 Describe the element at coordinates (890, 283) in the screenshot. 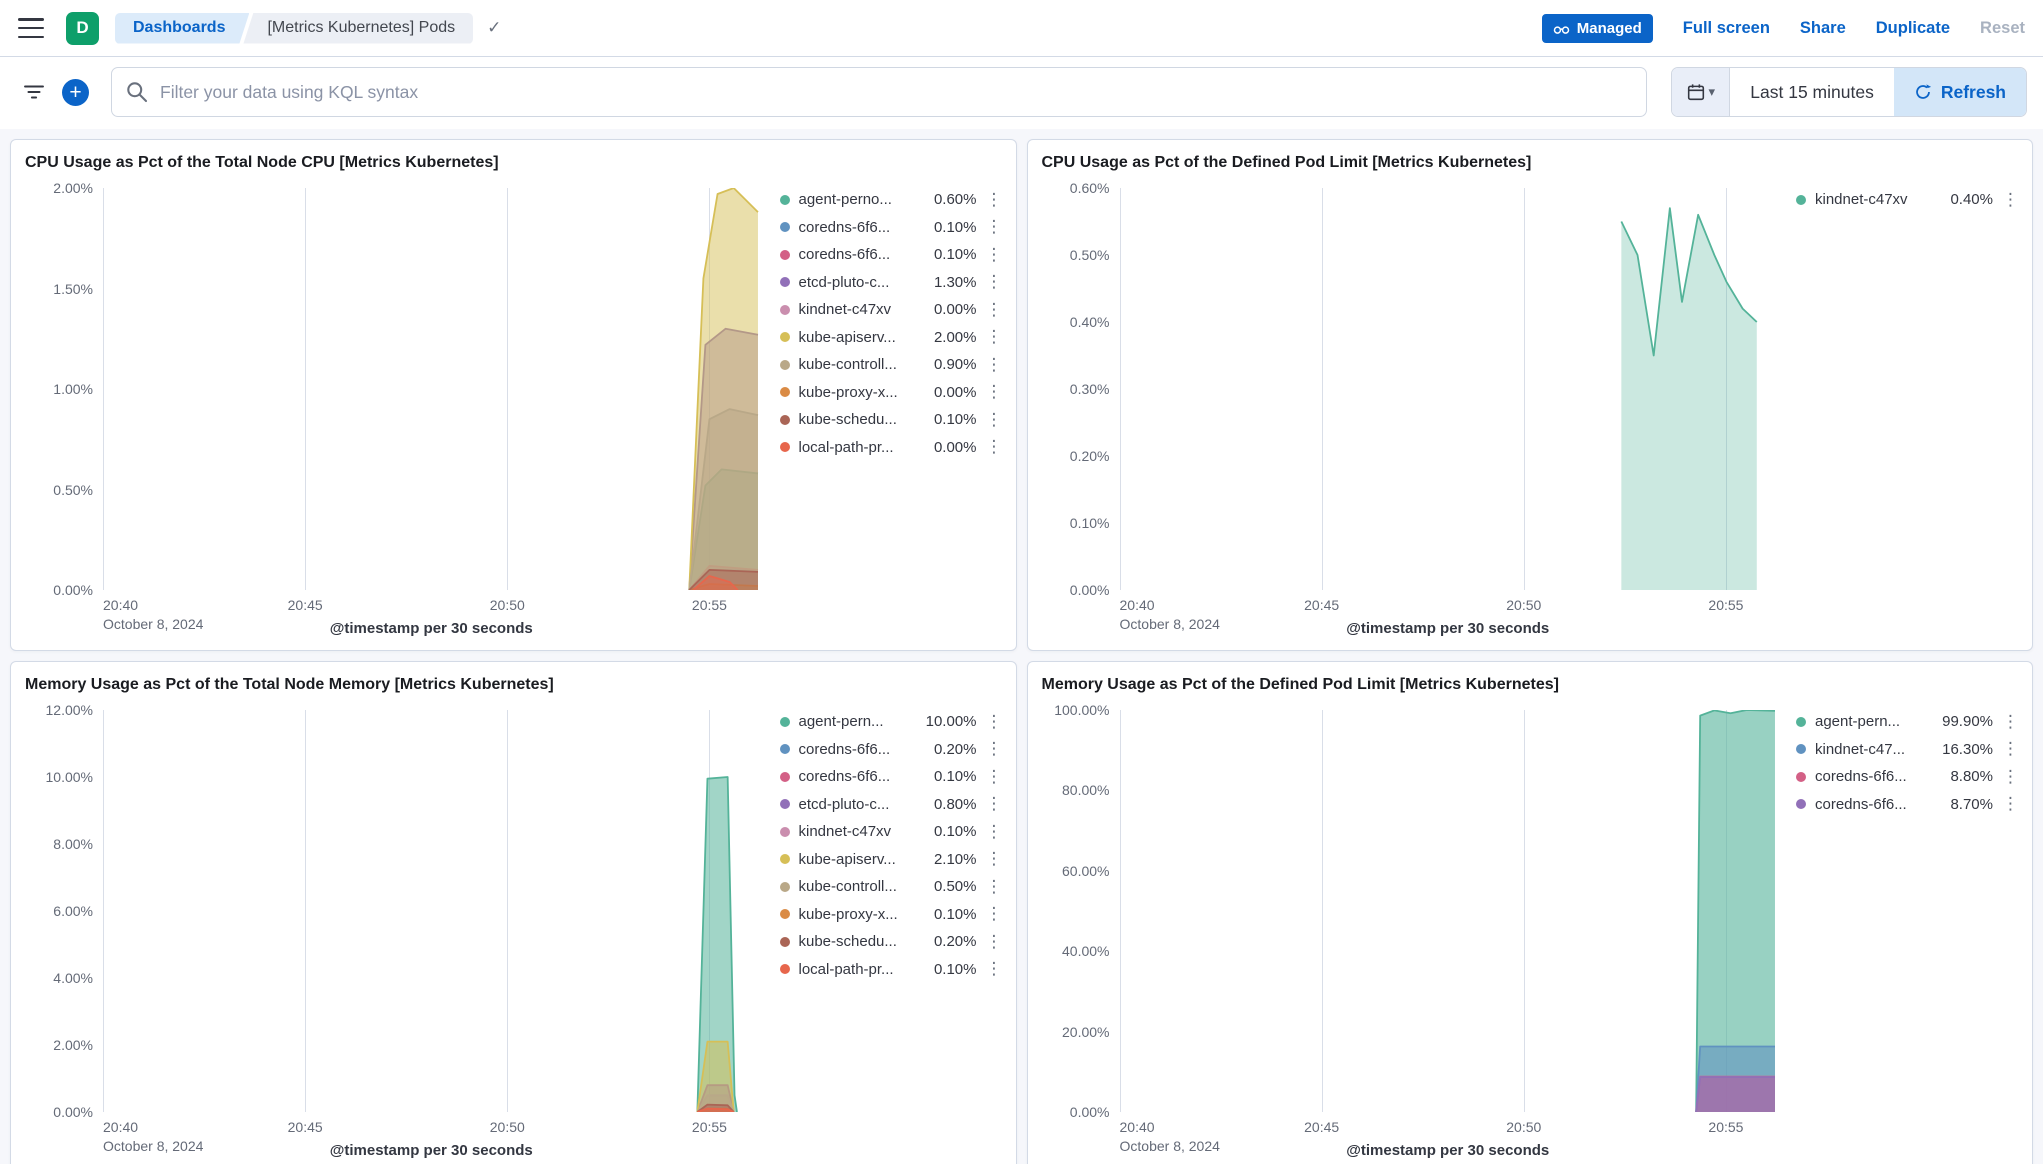

I see `legend-item: etcd-pluto-c... 1.30% ⋮` at that location.